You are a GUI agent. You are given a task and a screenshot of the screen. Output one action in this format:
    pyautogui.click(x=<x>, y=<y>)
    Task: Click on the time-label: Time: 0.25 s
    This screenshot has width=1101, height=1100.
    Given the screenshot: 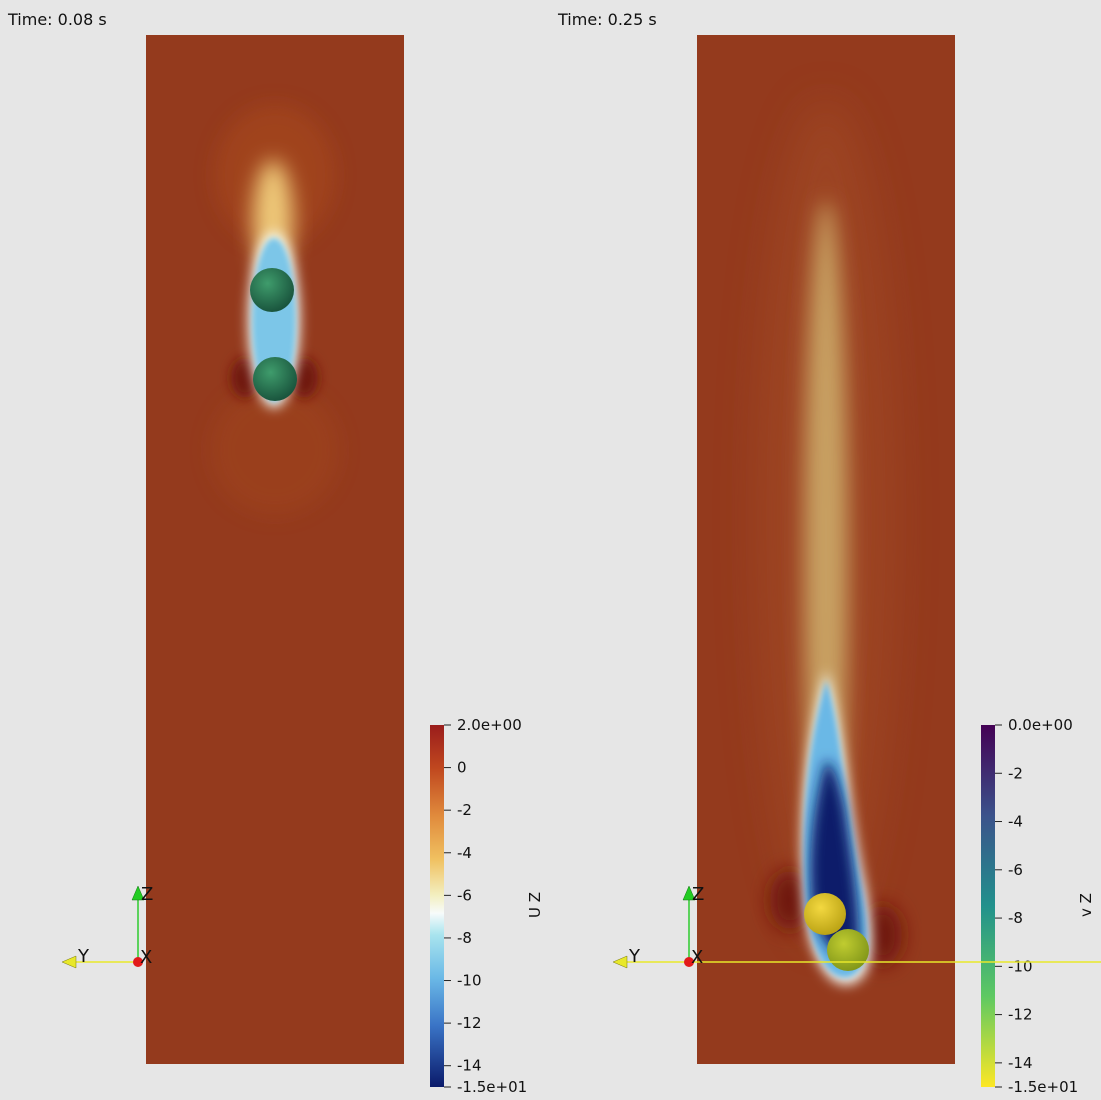 What is the action you would take?
    pyautogui.click(x=607, y=19)
    